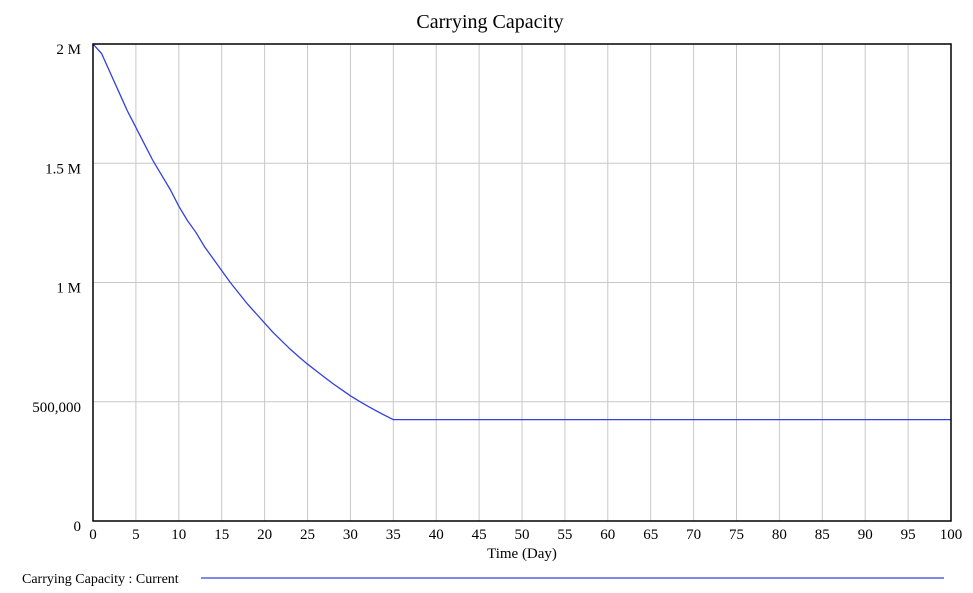  I want to click on x-tick-label: 45, so click(479, 535).